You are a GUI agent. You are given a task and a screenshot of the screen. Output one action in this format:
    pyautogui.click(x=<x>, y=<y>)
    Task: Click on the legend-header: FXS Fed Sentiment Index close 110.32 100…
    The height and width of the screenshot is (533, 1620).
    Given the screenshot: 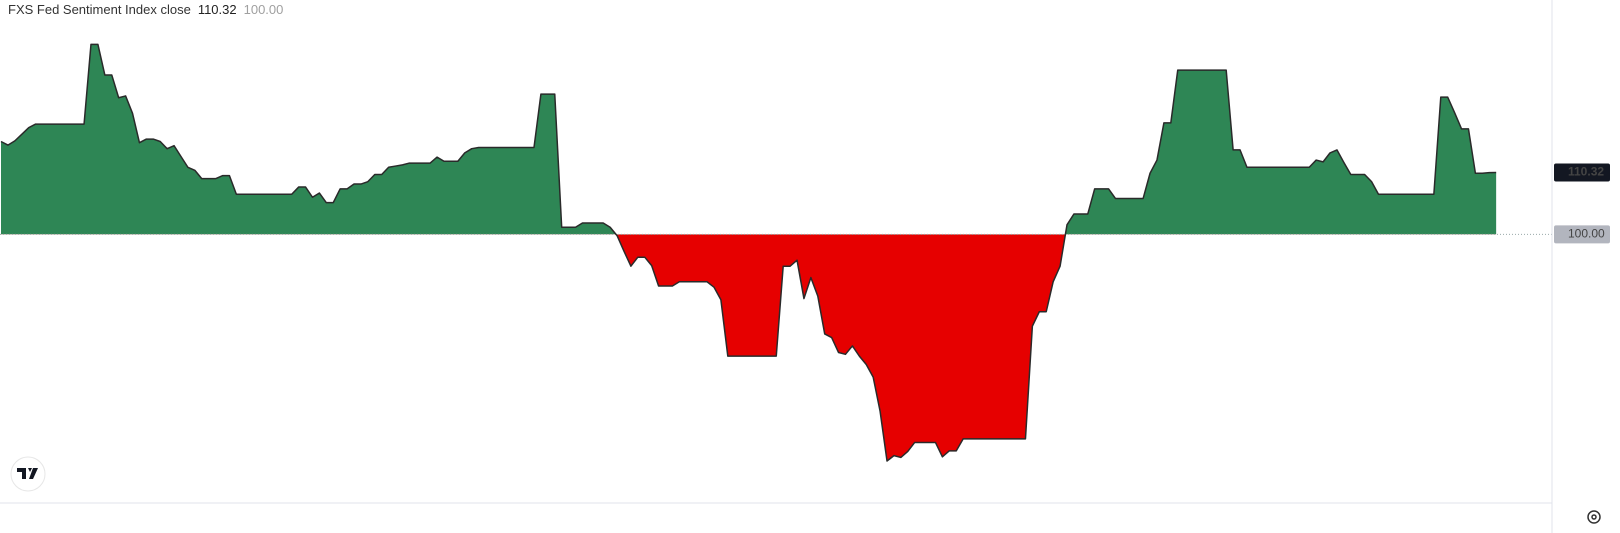 What is the action you would take?
    pyautogui.click(x=145, y=9)
    